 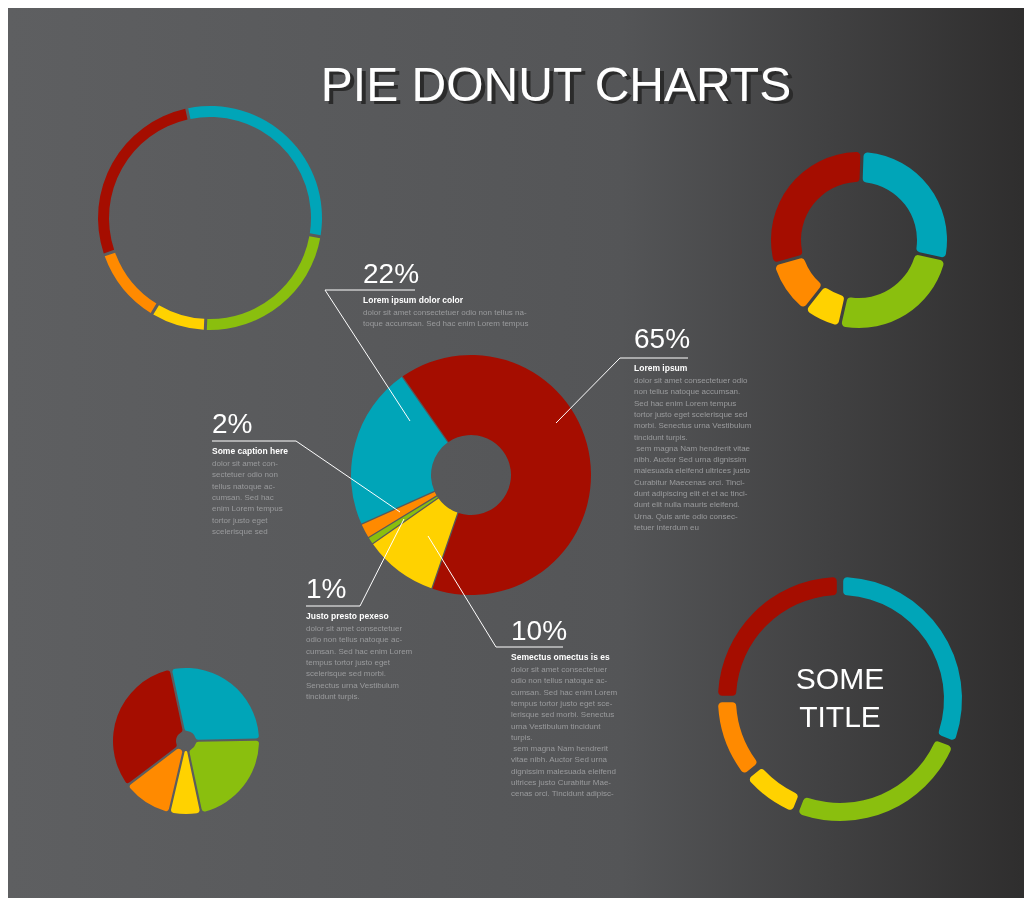 I want to click on slice-label: Justo presto pexeso, so click(x=347, y=616).